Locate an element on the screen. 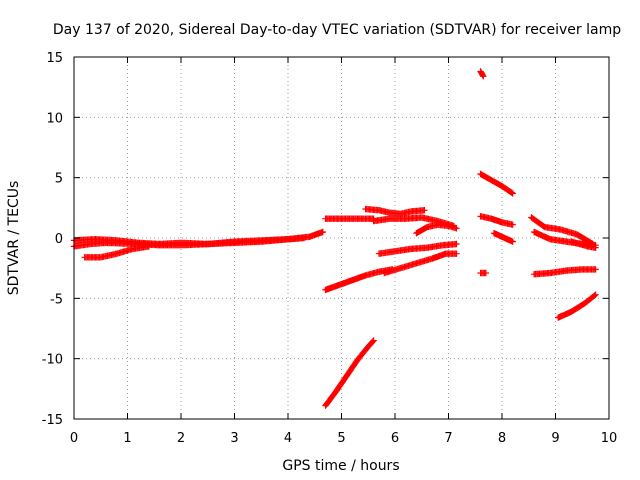  y-tick-label: 15 is located at coordinates (54, 58).